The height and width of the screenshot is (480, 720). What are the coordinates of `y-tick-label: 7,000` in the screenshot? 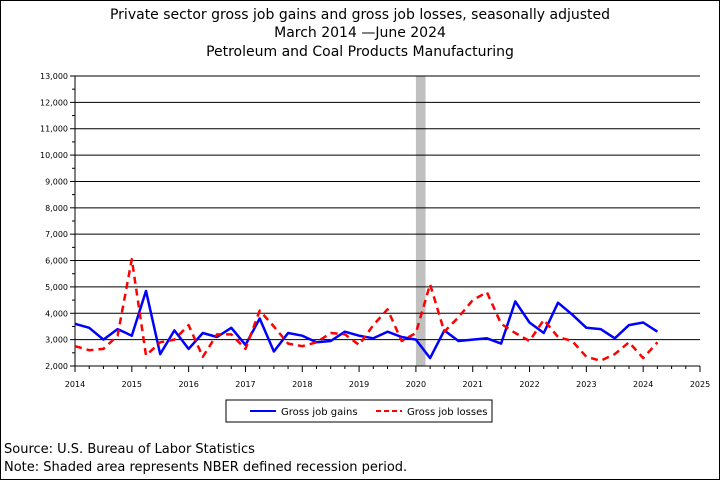 It's located at (56, 234).